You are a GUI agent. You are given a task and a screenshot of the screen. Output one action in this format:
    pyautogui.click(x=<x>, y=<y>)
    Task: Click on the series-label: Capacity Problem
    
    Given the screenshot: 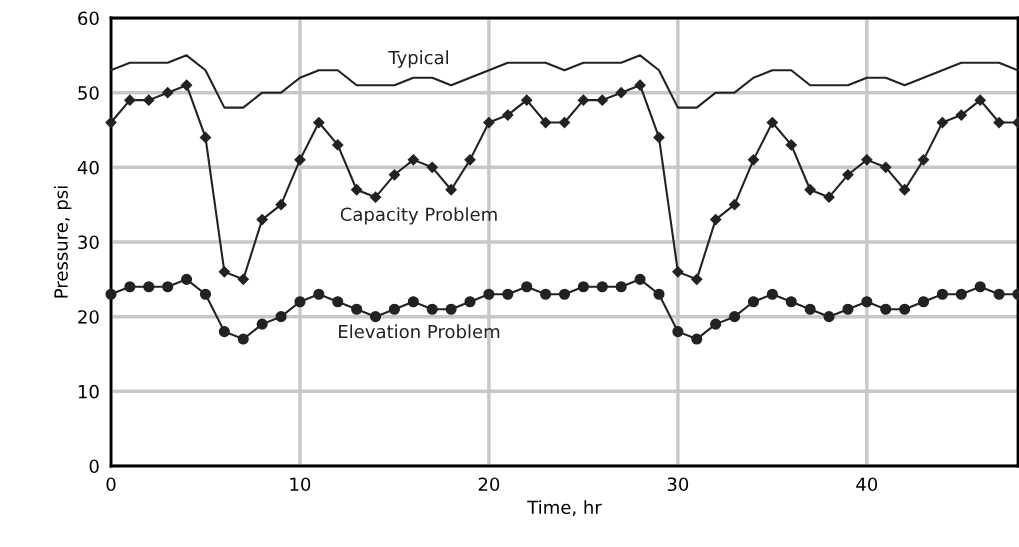 What is the action you would take?
    pyautogui.click(x=418, y=216)
    